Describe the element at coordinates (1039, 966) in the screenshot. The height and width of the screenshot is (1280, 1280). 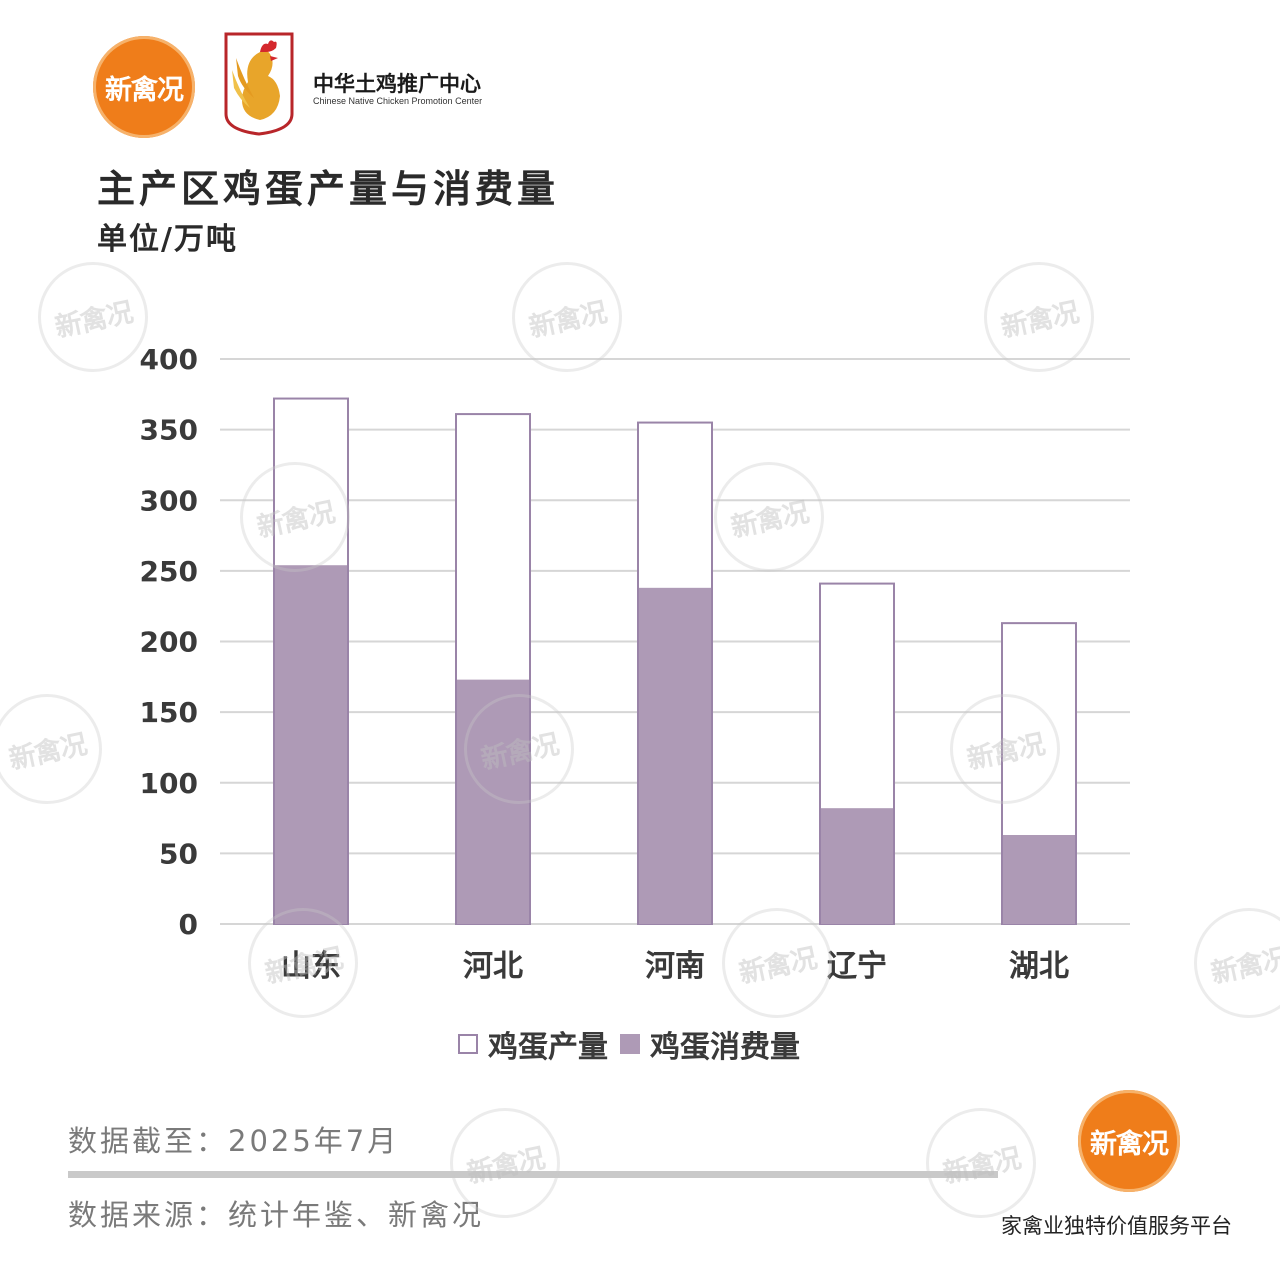
I see `x-tick-label: 湖北` at that location.